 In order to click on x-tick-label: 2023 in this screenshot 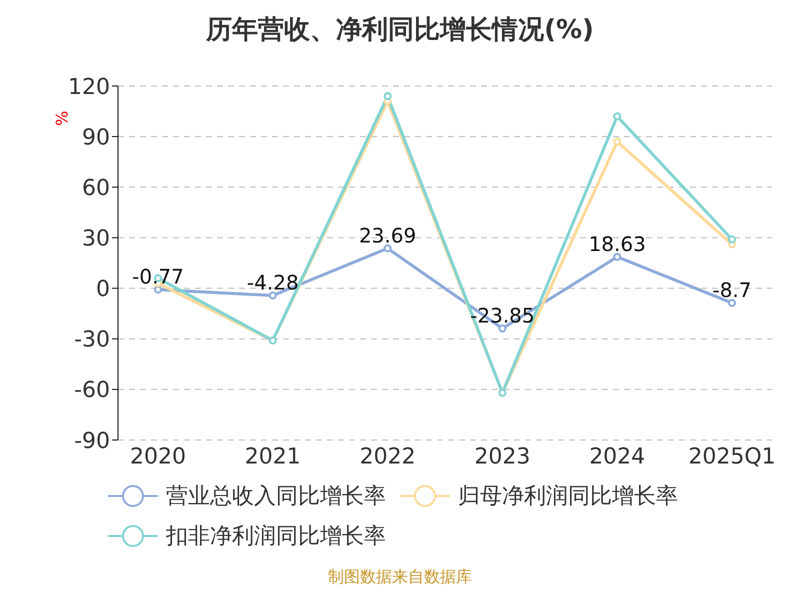, I will do `click(502, 457)`.